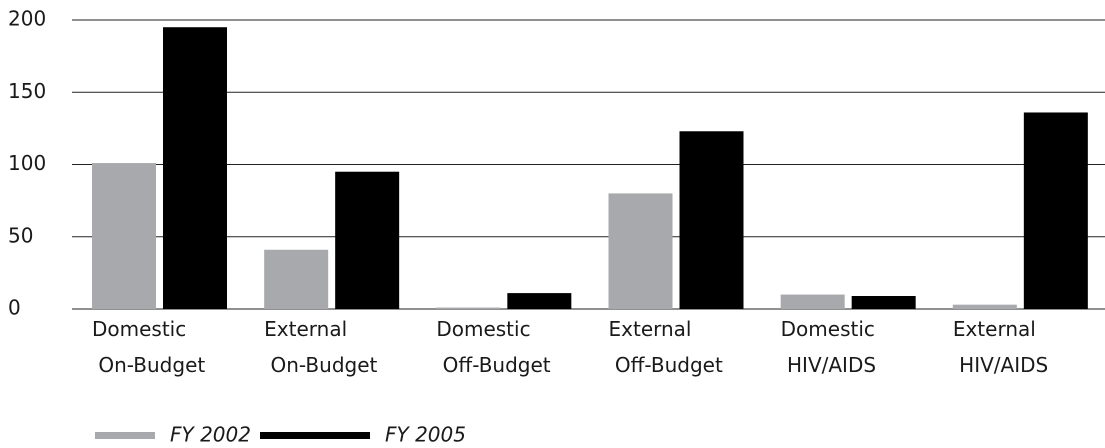 This screenshot has width=1105, height=448. Describe the element at coordinates (666, 347) in the screenshot. I see `x-tick-label: External Off-Budget` at that location.